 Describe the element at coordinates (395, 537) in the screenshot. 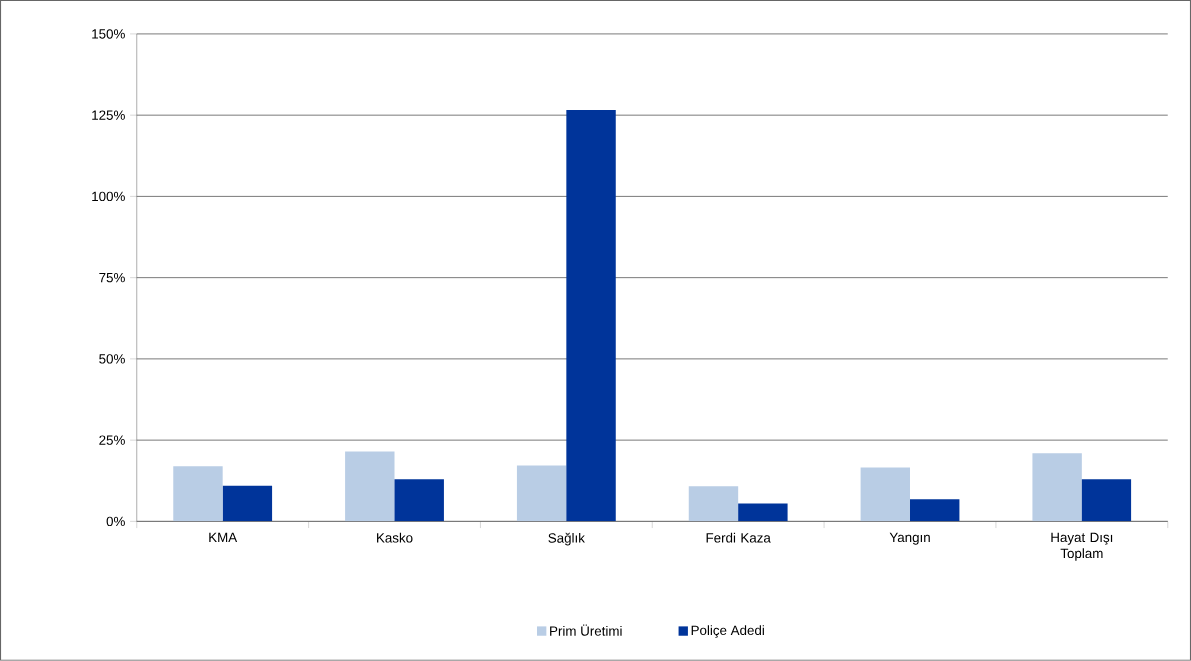

I see `x-tick-label: Kasko` at that location.